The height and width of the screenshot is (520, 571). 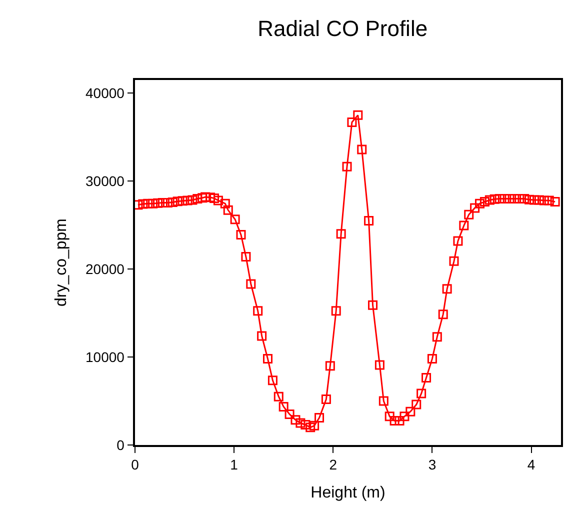 I want to click on x-tick-label: 4, so click(x=531, y=464).